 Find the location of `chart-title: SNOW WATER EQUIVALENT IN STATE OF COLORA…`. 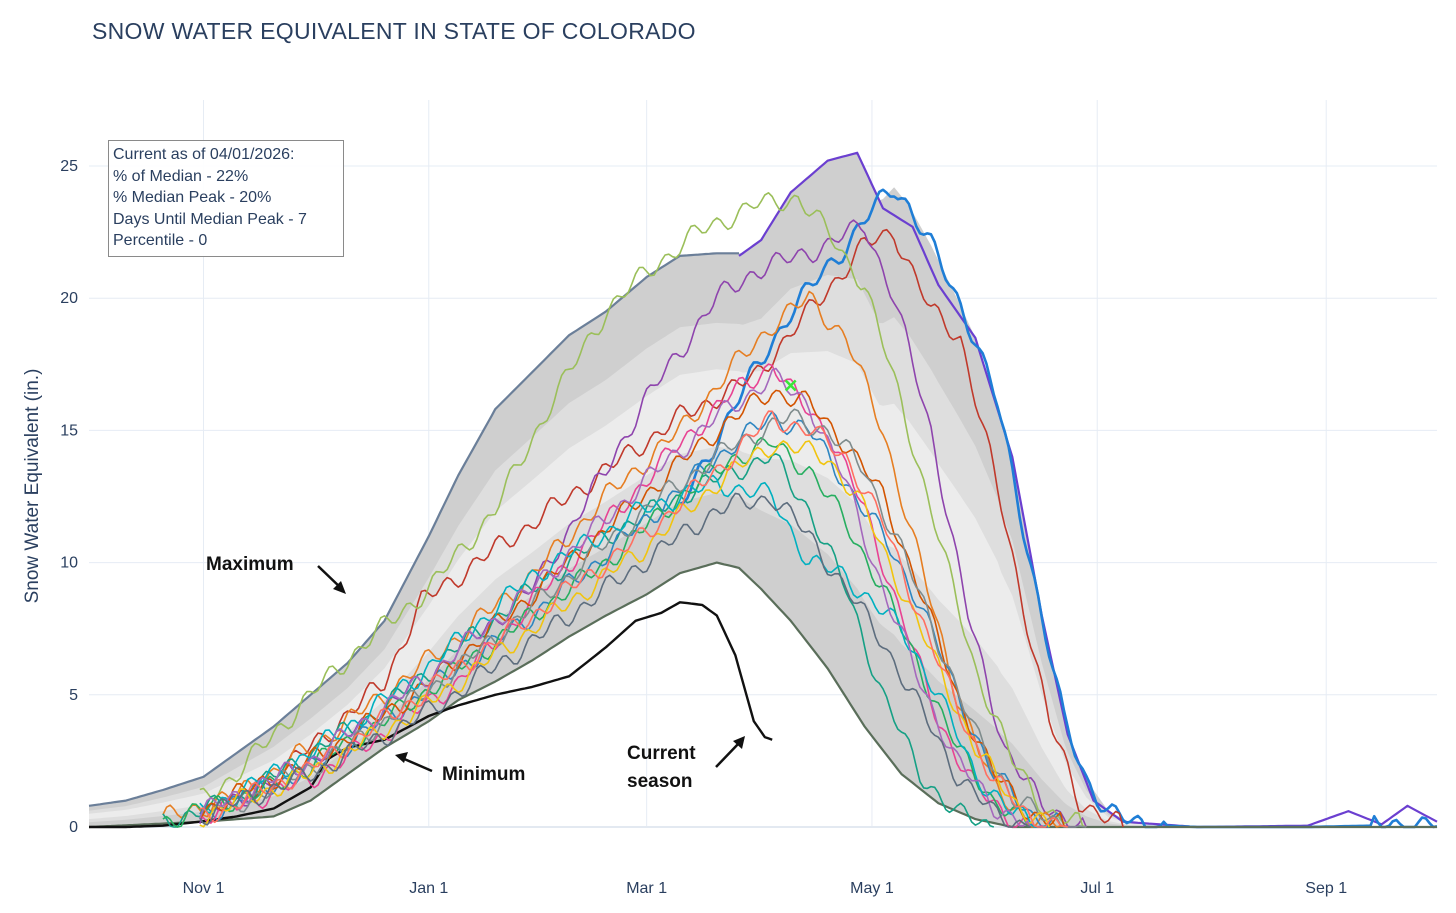

chart-title: SNOW WATER EQUIVALENT IN STATE OF COLORA… is located at coordinates (394, 31).